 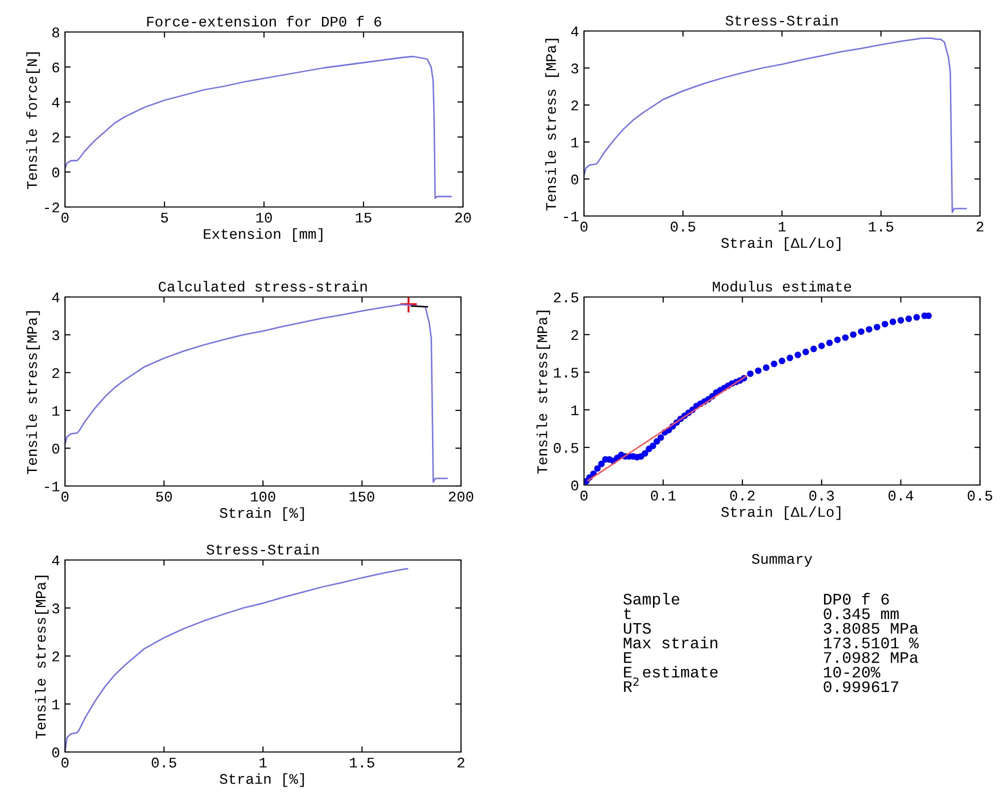 I want to click on x-axis-title: Extension [mm], so click(x=263, y=235).